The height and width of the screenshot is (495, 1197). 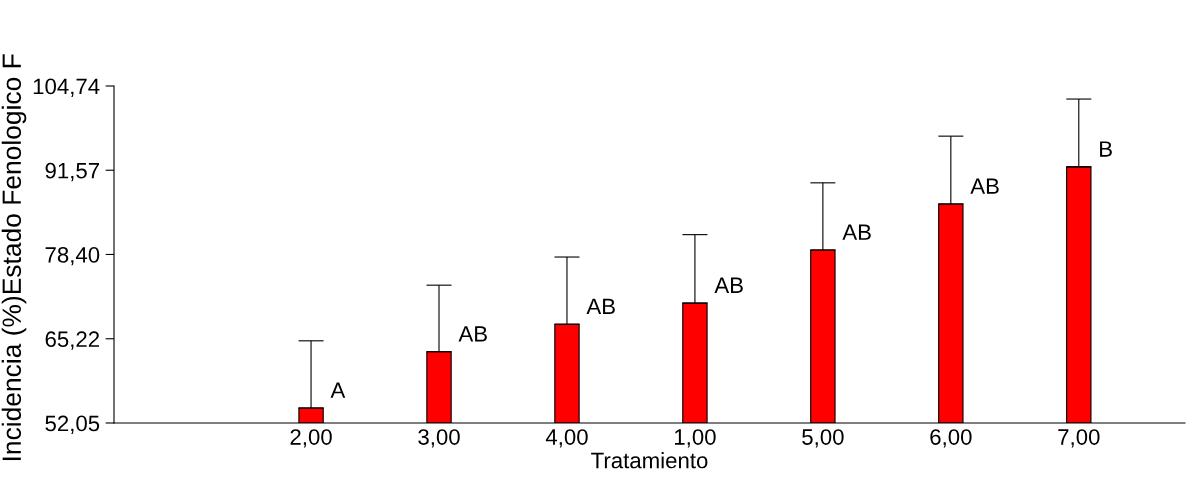 I want to click on x-axis-title: Tratamiento, so click(x=649, y=460).